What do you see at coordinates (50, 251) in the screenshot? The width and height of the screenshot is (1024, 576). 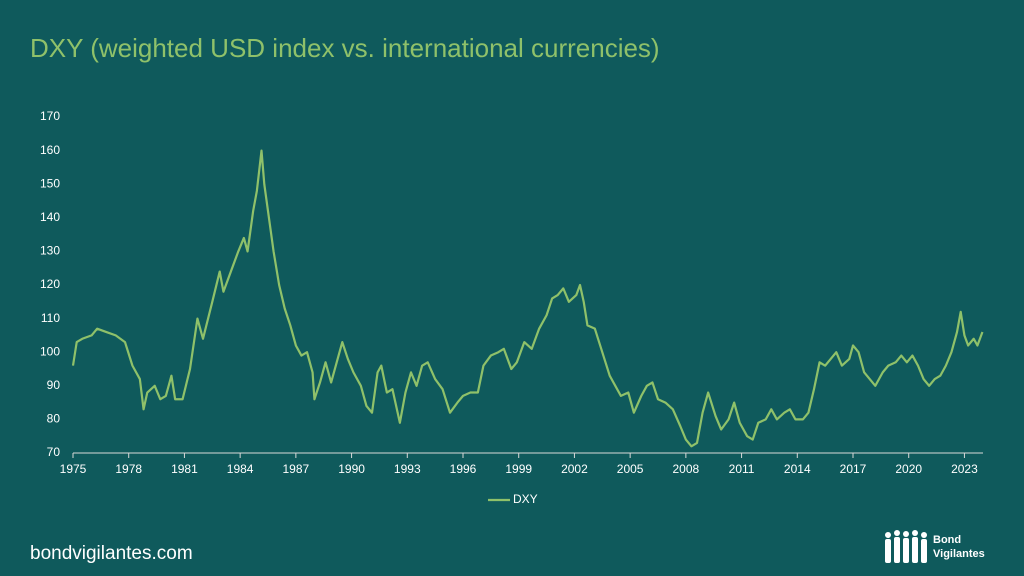 I see `y-tick-label: 130` at bounding box center [50, 251].